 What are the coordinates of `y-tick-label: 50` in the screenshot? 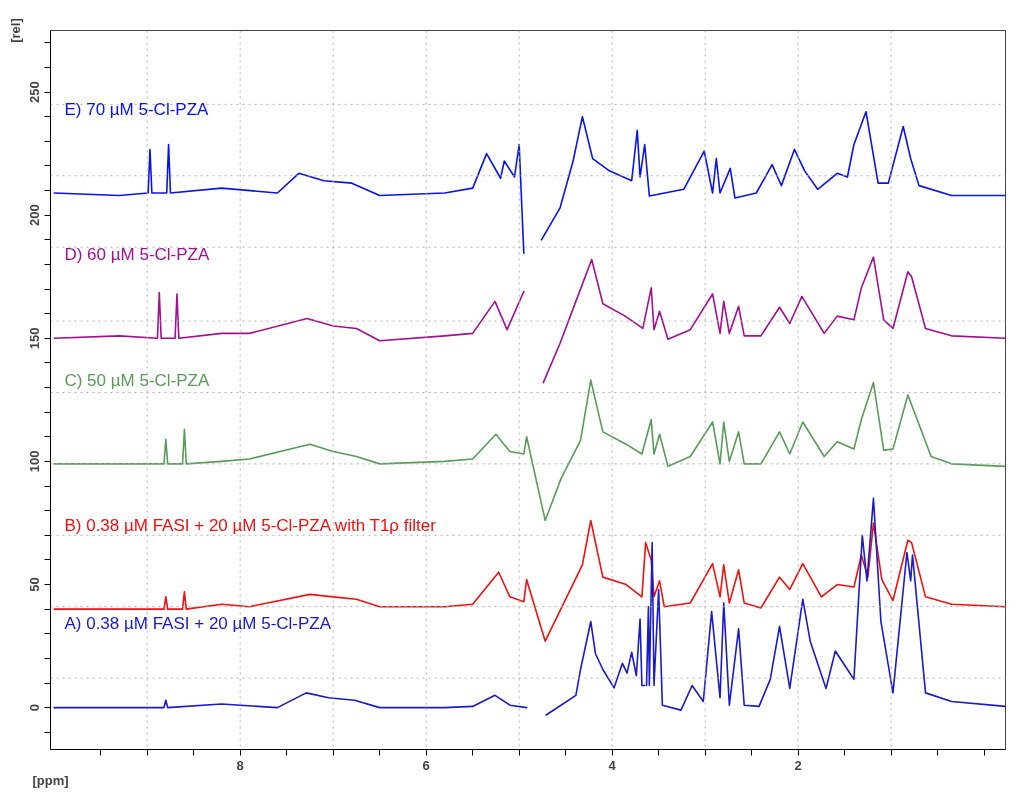 It's located at (35, 584).